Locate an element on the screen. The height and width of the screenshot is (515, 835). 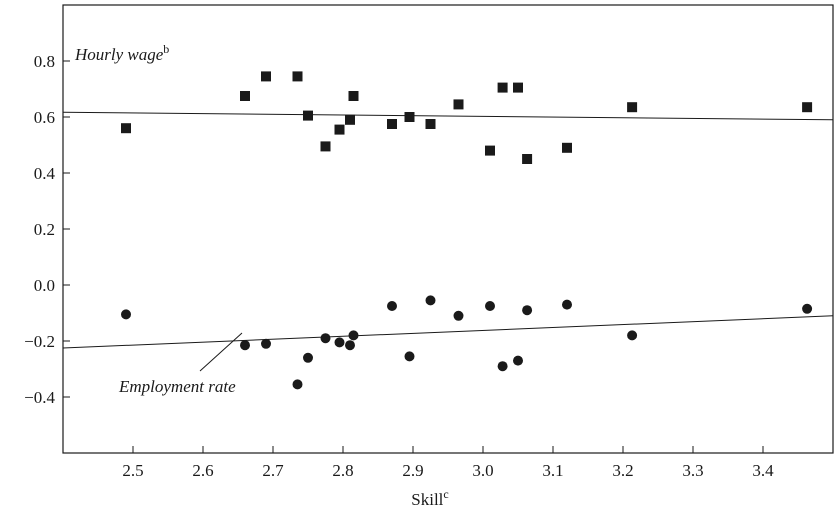
y-tick-label: 0.6 is located at coordinates (44, 117).